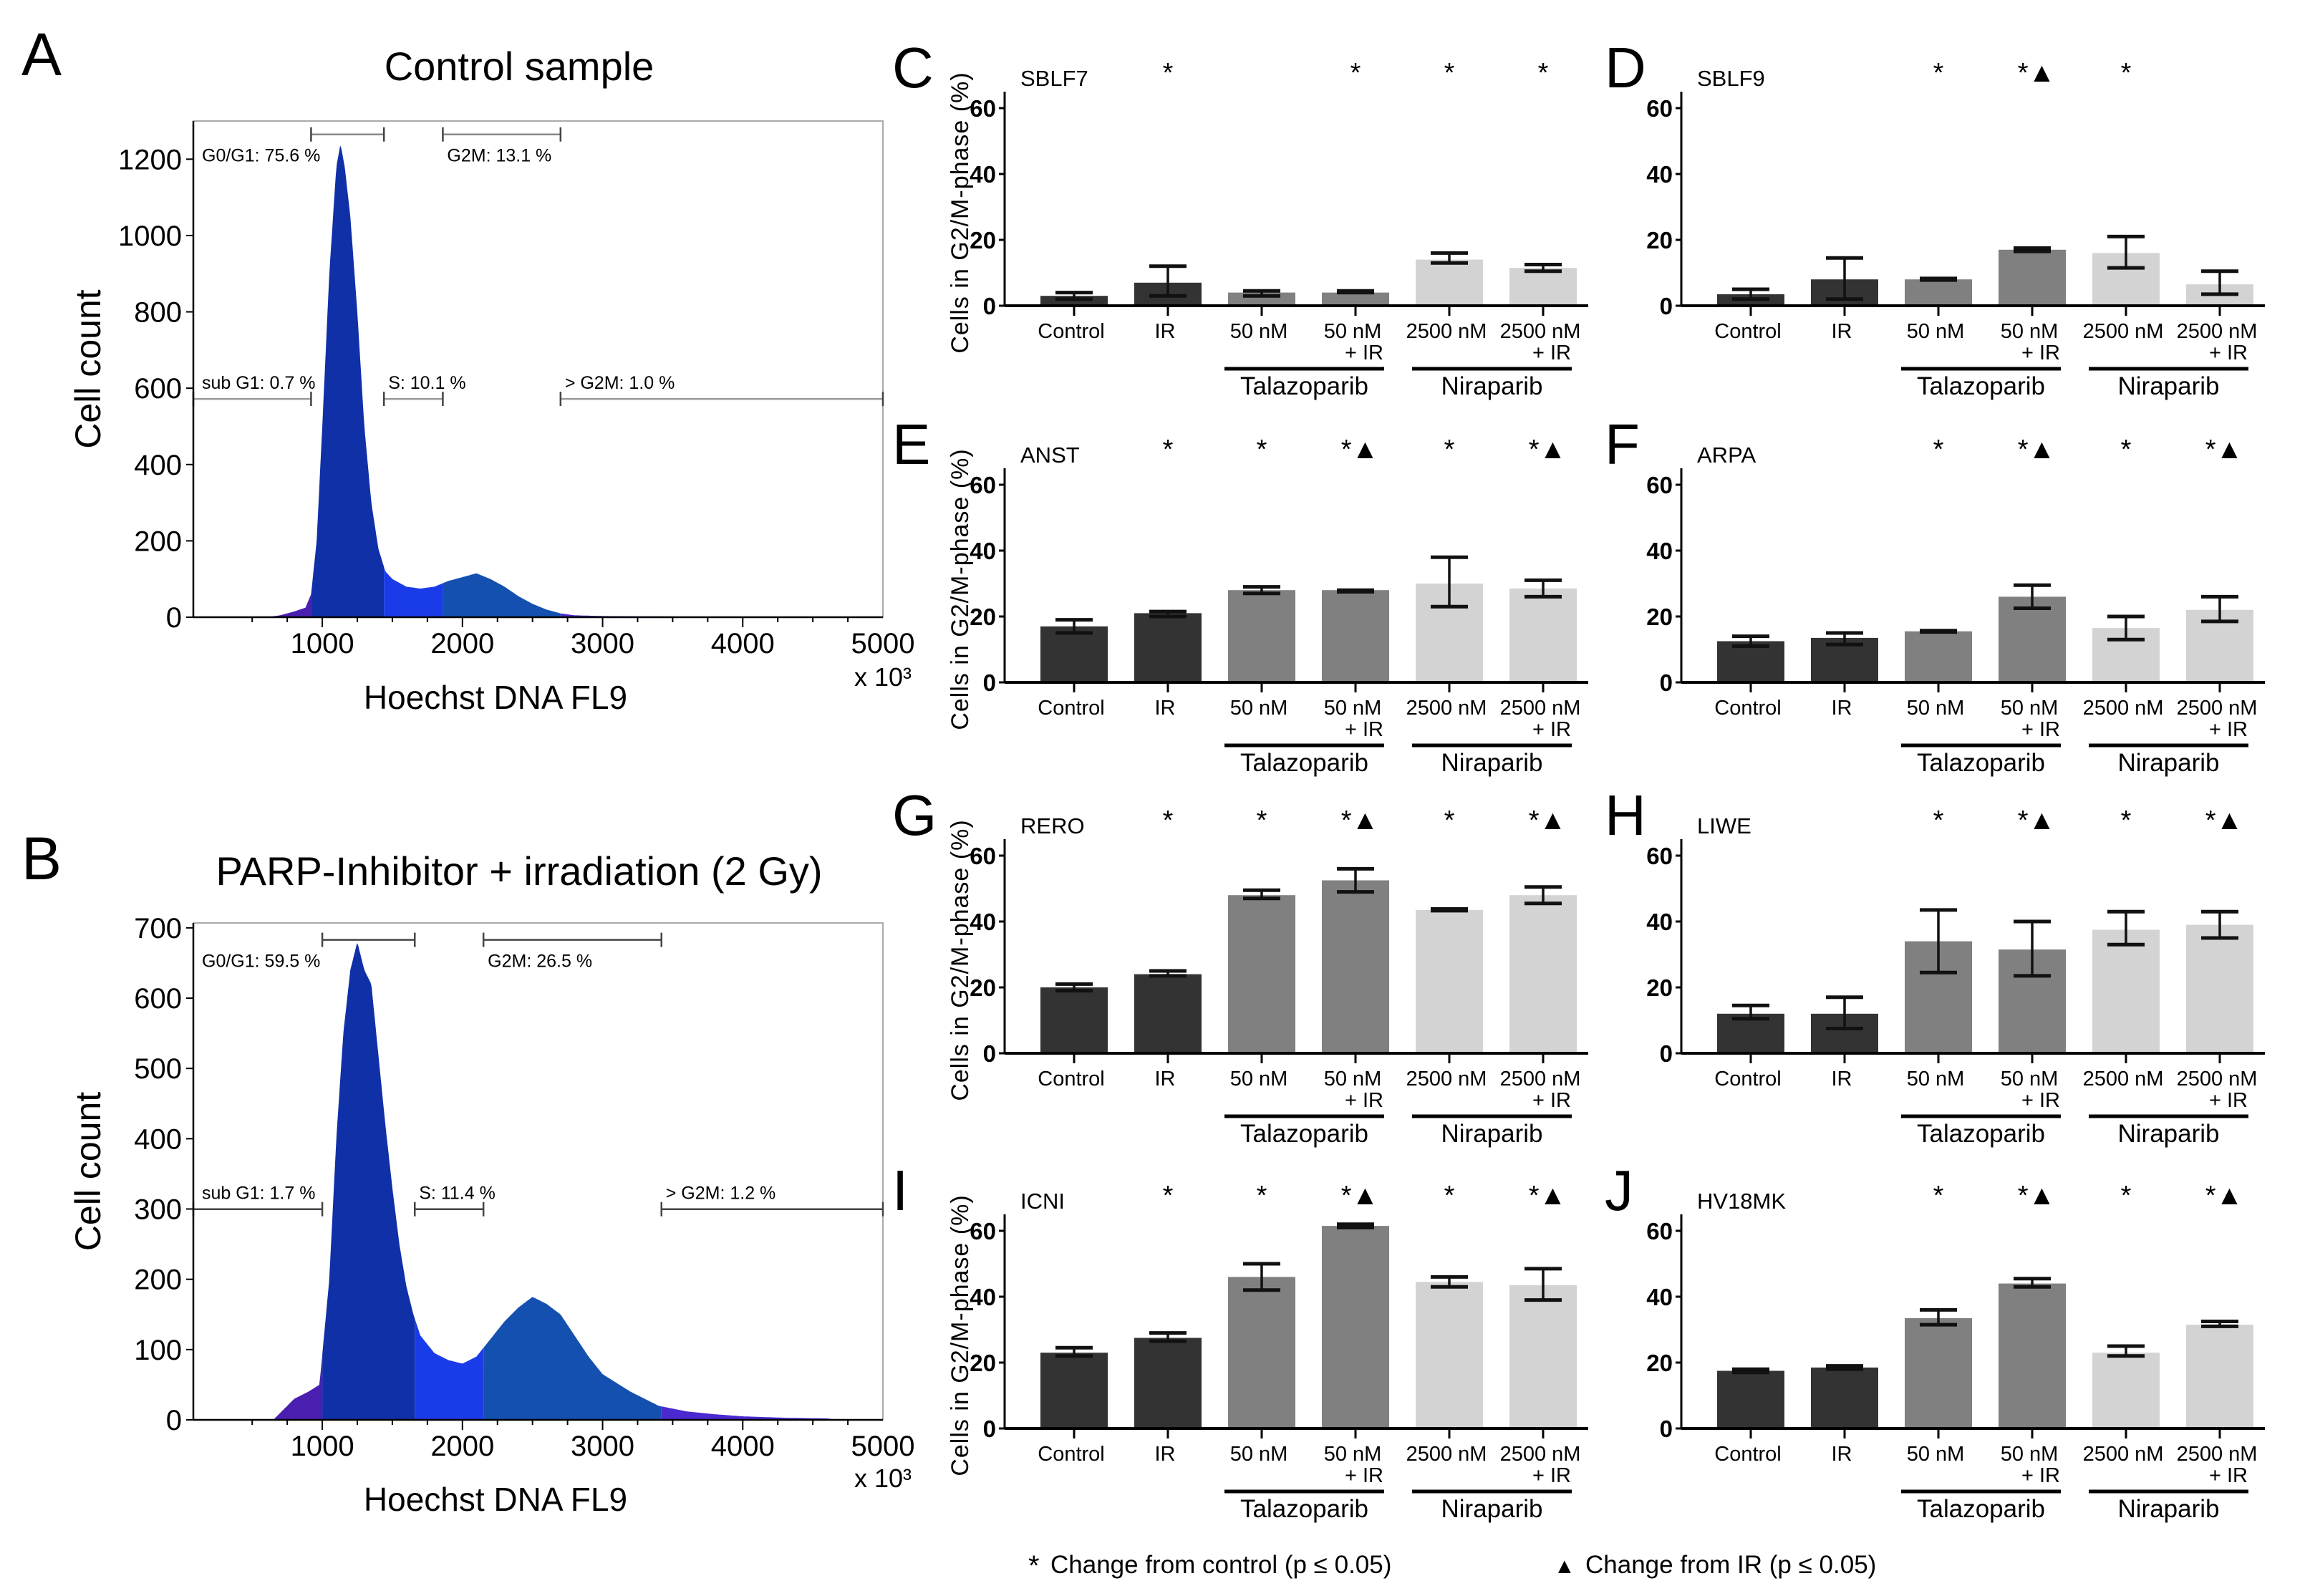 This screenshot has height=1596, width=2305. I want to click on x-tick-label: IR, so click(1165, 1079).